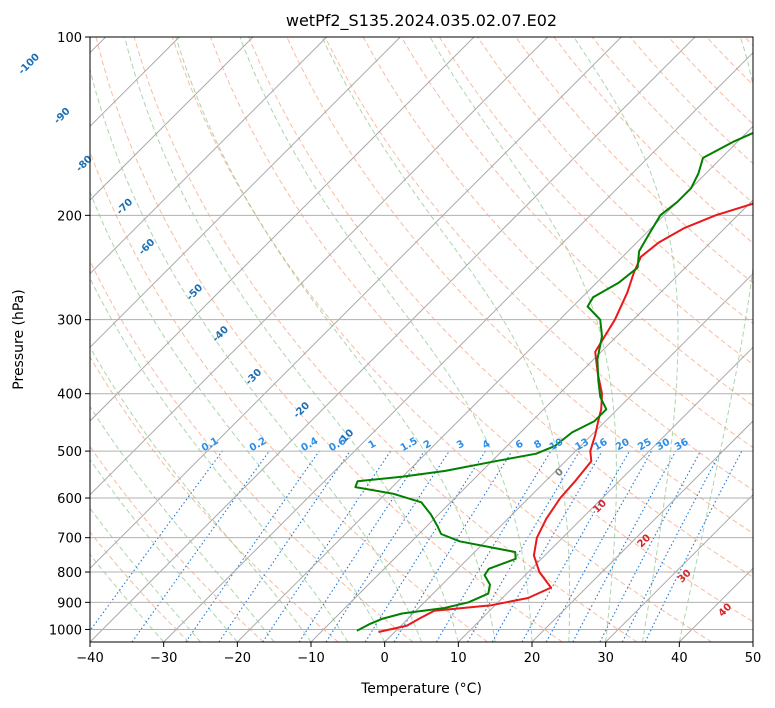 The height and width of the screenshot is (708, 775). Describe the element at coordinates (487, 444) in the screenshot. I see `mixing-ratio-label: 4` at that location.